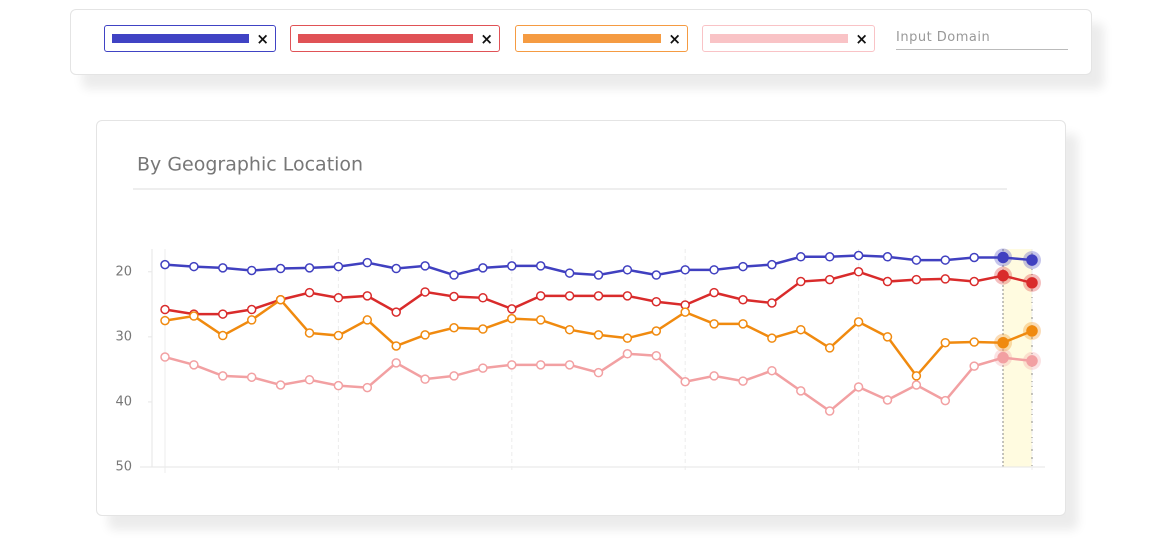  I want to click on filter-bar: Input Domain × × × ×, so click(581, 42).